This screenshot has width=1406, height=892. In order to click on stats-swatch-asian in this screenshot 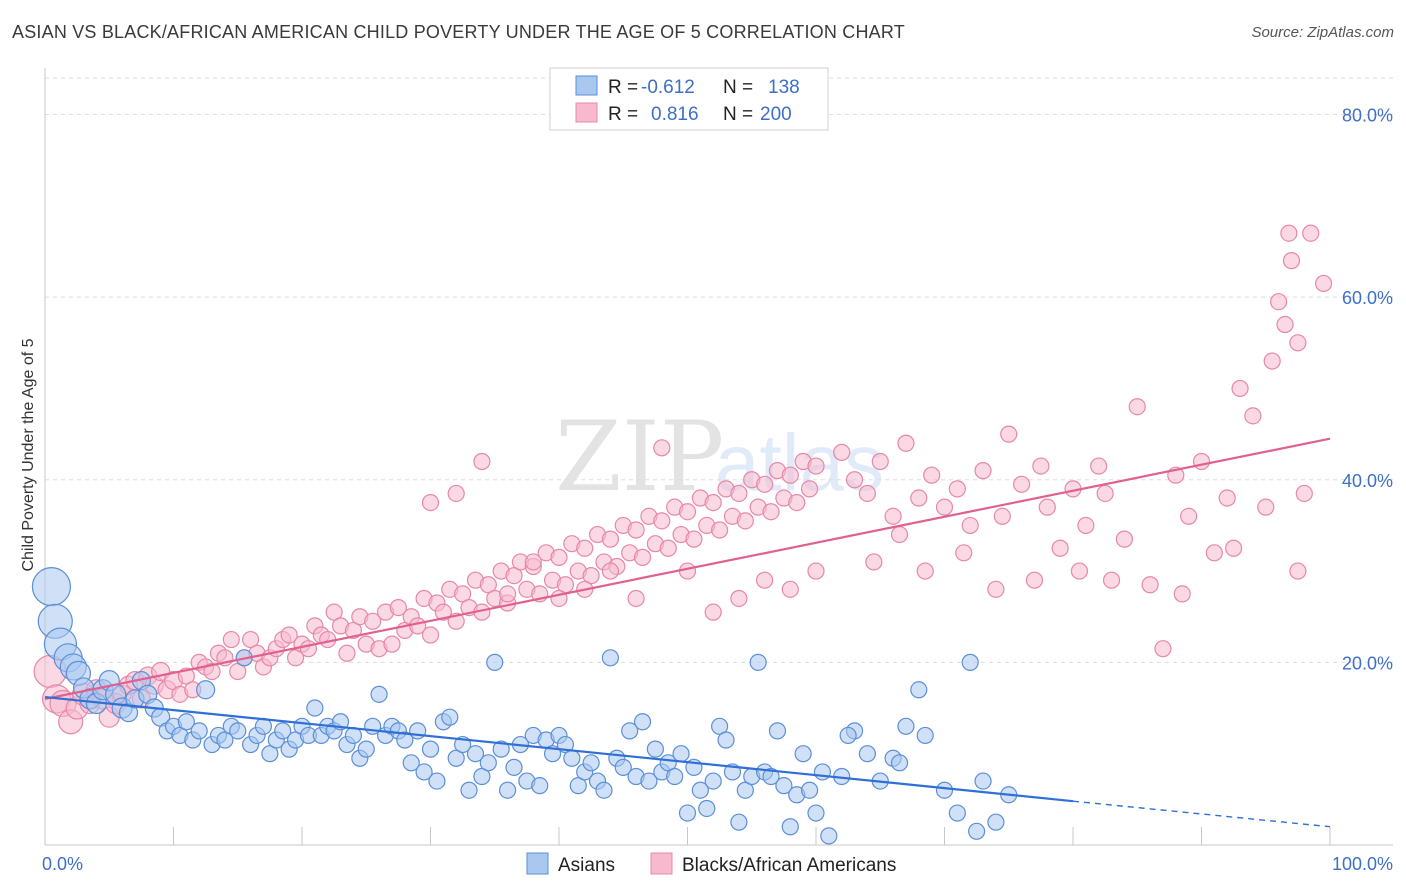, I will do `click(586, 85)`.